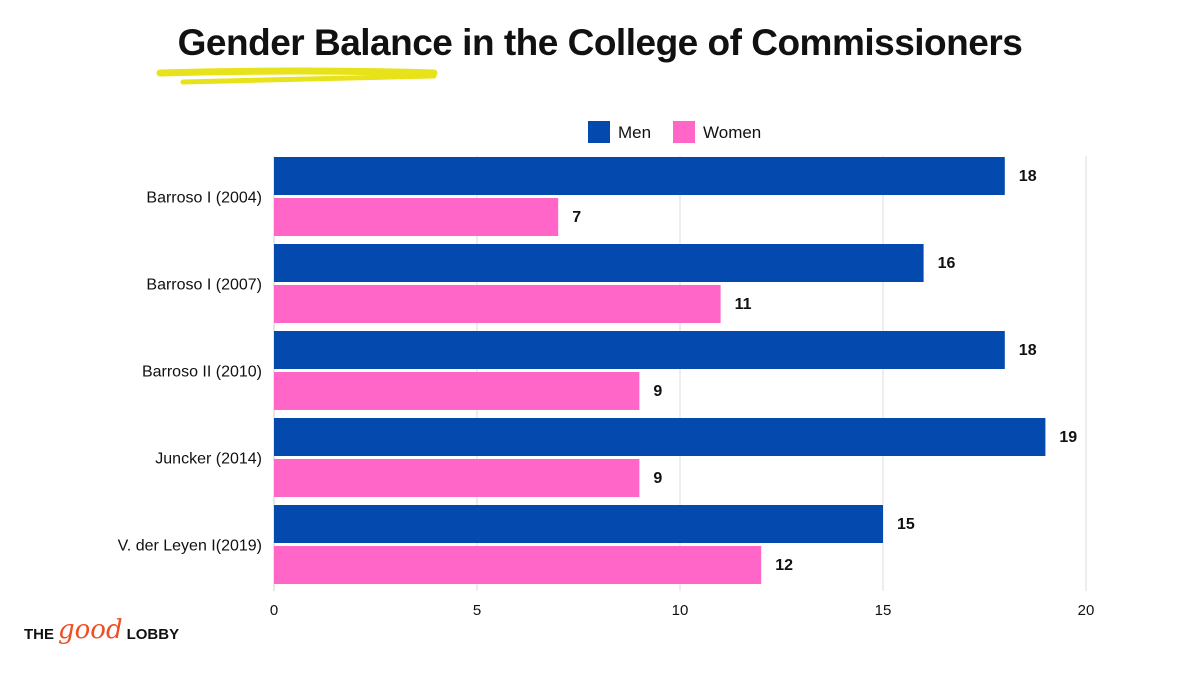  Describe the element at coordinates (743, 304) in the screenshot. I see `data-label-women: 11` at that location.